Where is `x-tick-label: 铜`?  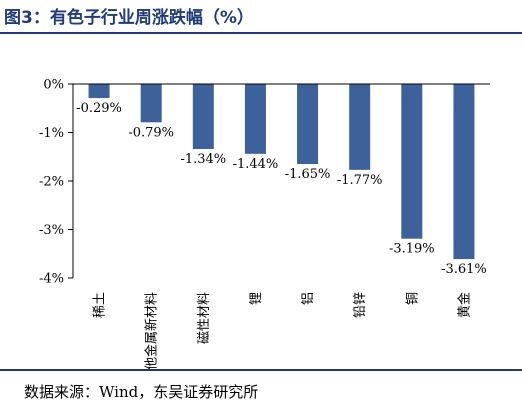 x-tick-label: 铜 is located at coordinates (412, 298).